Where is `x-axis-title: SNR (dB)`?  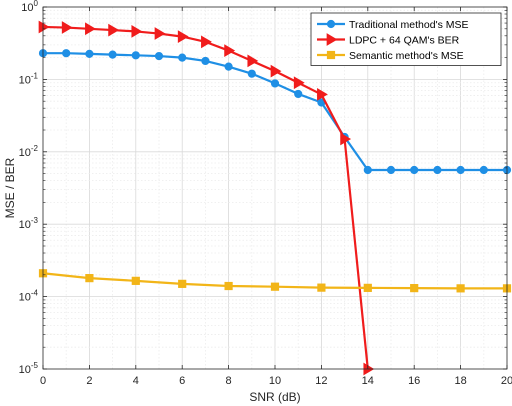
x-axis-title: SNR (dB) is located at coordinates (274, 397).